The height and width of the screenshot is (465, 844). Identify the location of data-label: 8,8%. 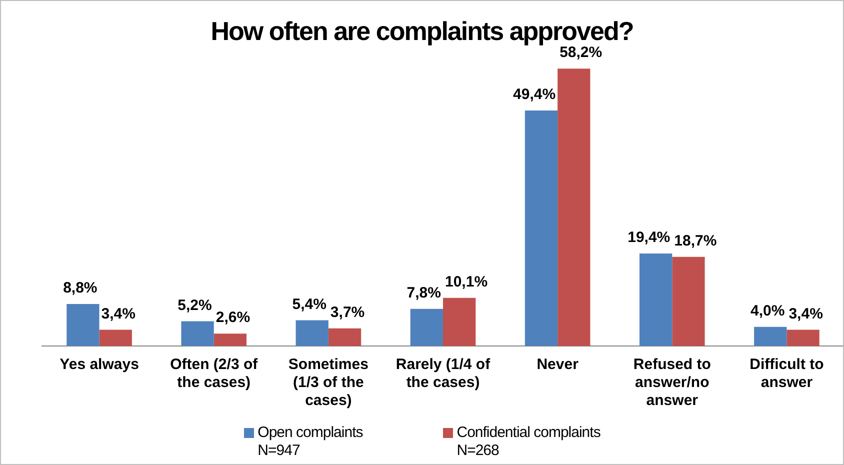
(80, 288).